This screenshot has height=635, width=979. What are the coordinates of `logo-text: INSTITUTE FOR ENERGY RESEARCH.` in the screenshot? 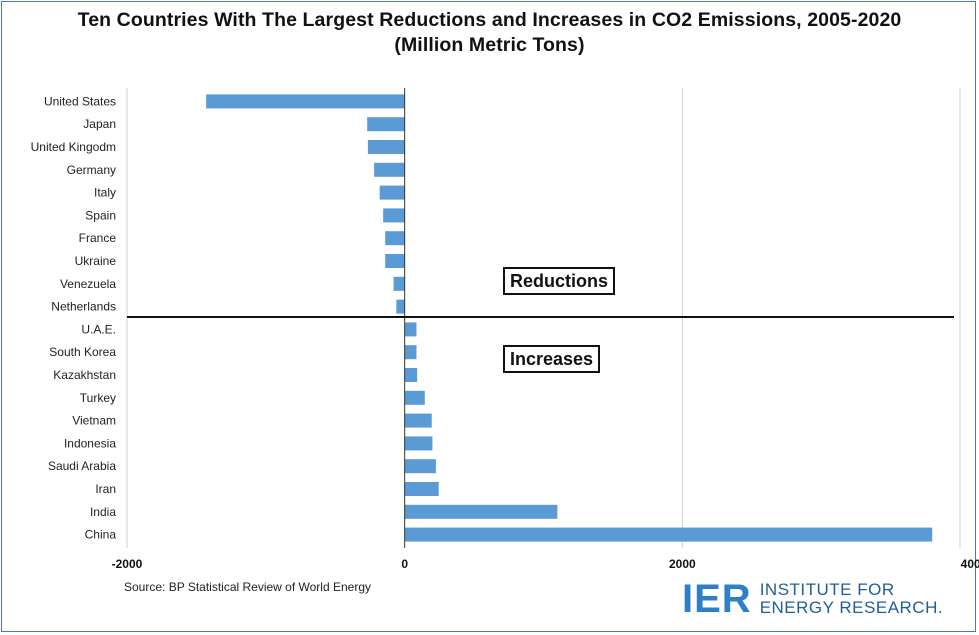 It's located at (851, 599).